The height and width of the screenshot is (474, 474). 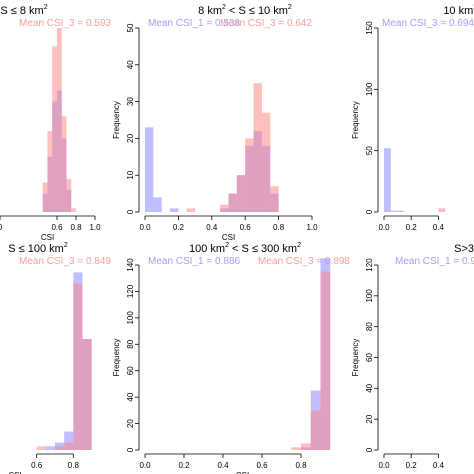 What do you see at coordinates (369, 28) in the screenshot?
I see `y-tick-label: 150` at bounding box center [369, 28].